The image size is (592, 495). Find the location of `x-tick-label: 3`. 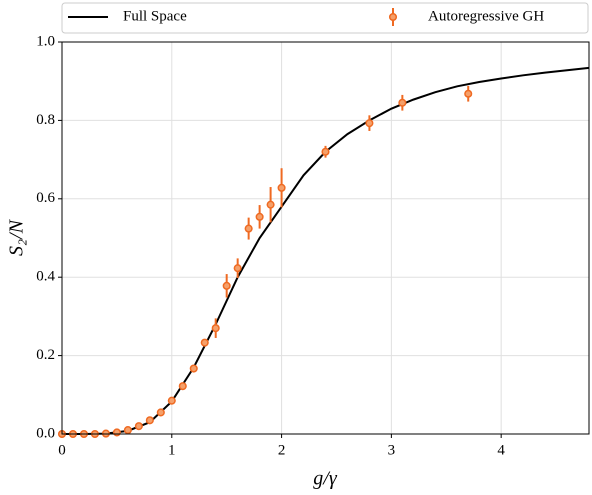

x-tick-label: 3 is located at coordinates (392, 450).